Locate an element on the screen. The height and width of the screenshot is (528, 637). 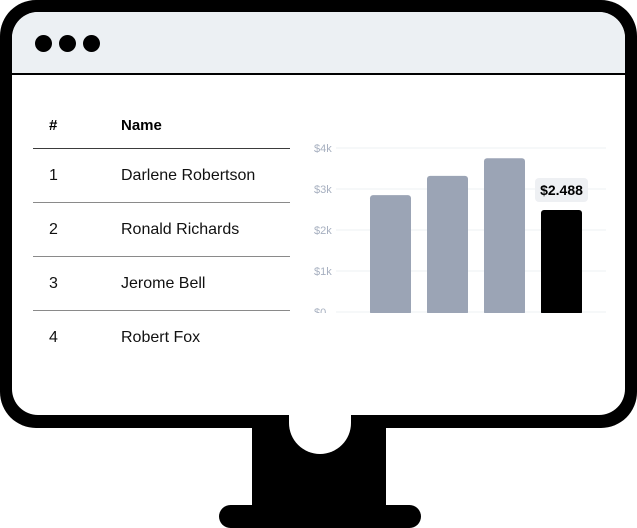
y-tick-label: $2k is located at coordinates (323, 231).